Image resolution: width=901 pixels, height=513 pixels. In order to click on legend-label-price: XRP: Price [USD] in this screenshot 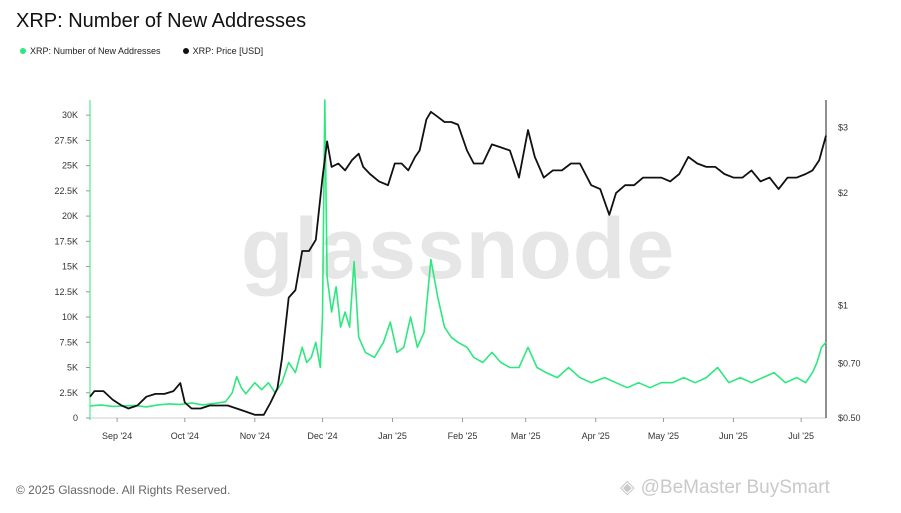, I will do `click(228, 51)`.